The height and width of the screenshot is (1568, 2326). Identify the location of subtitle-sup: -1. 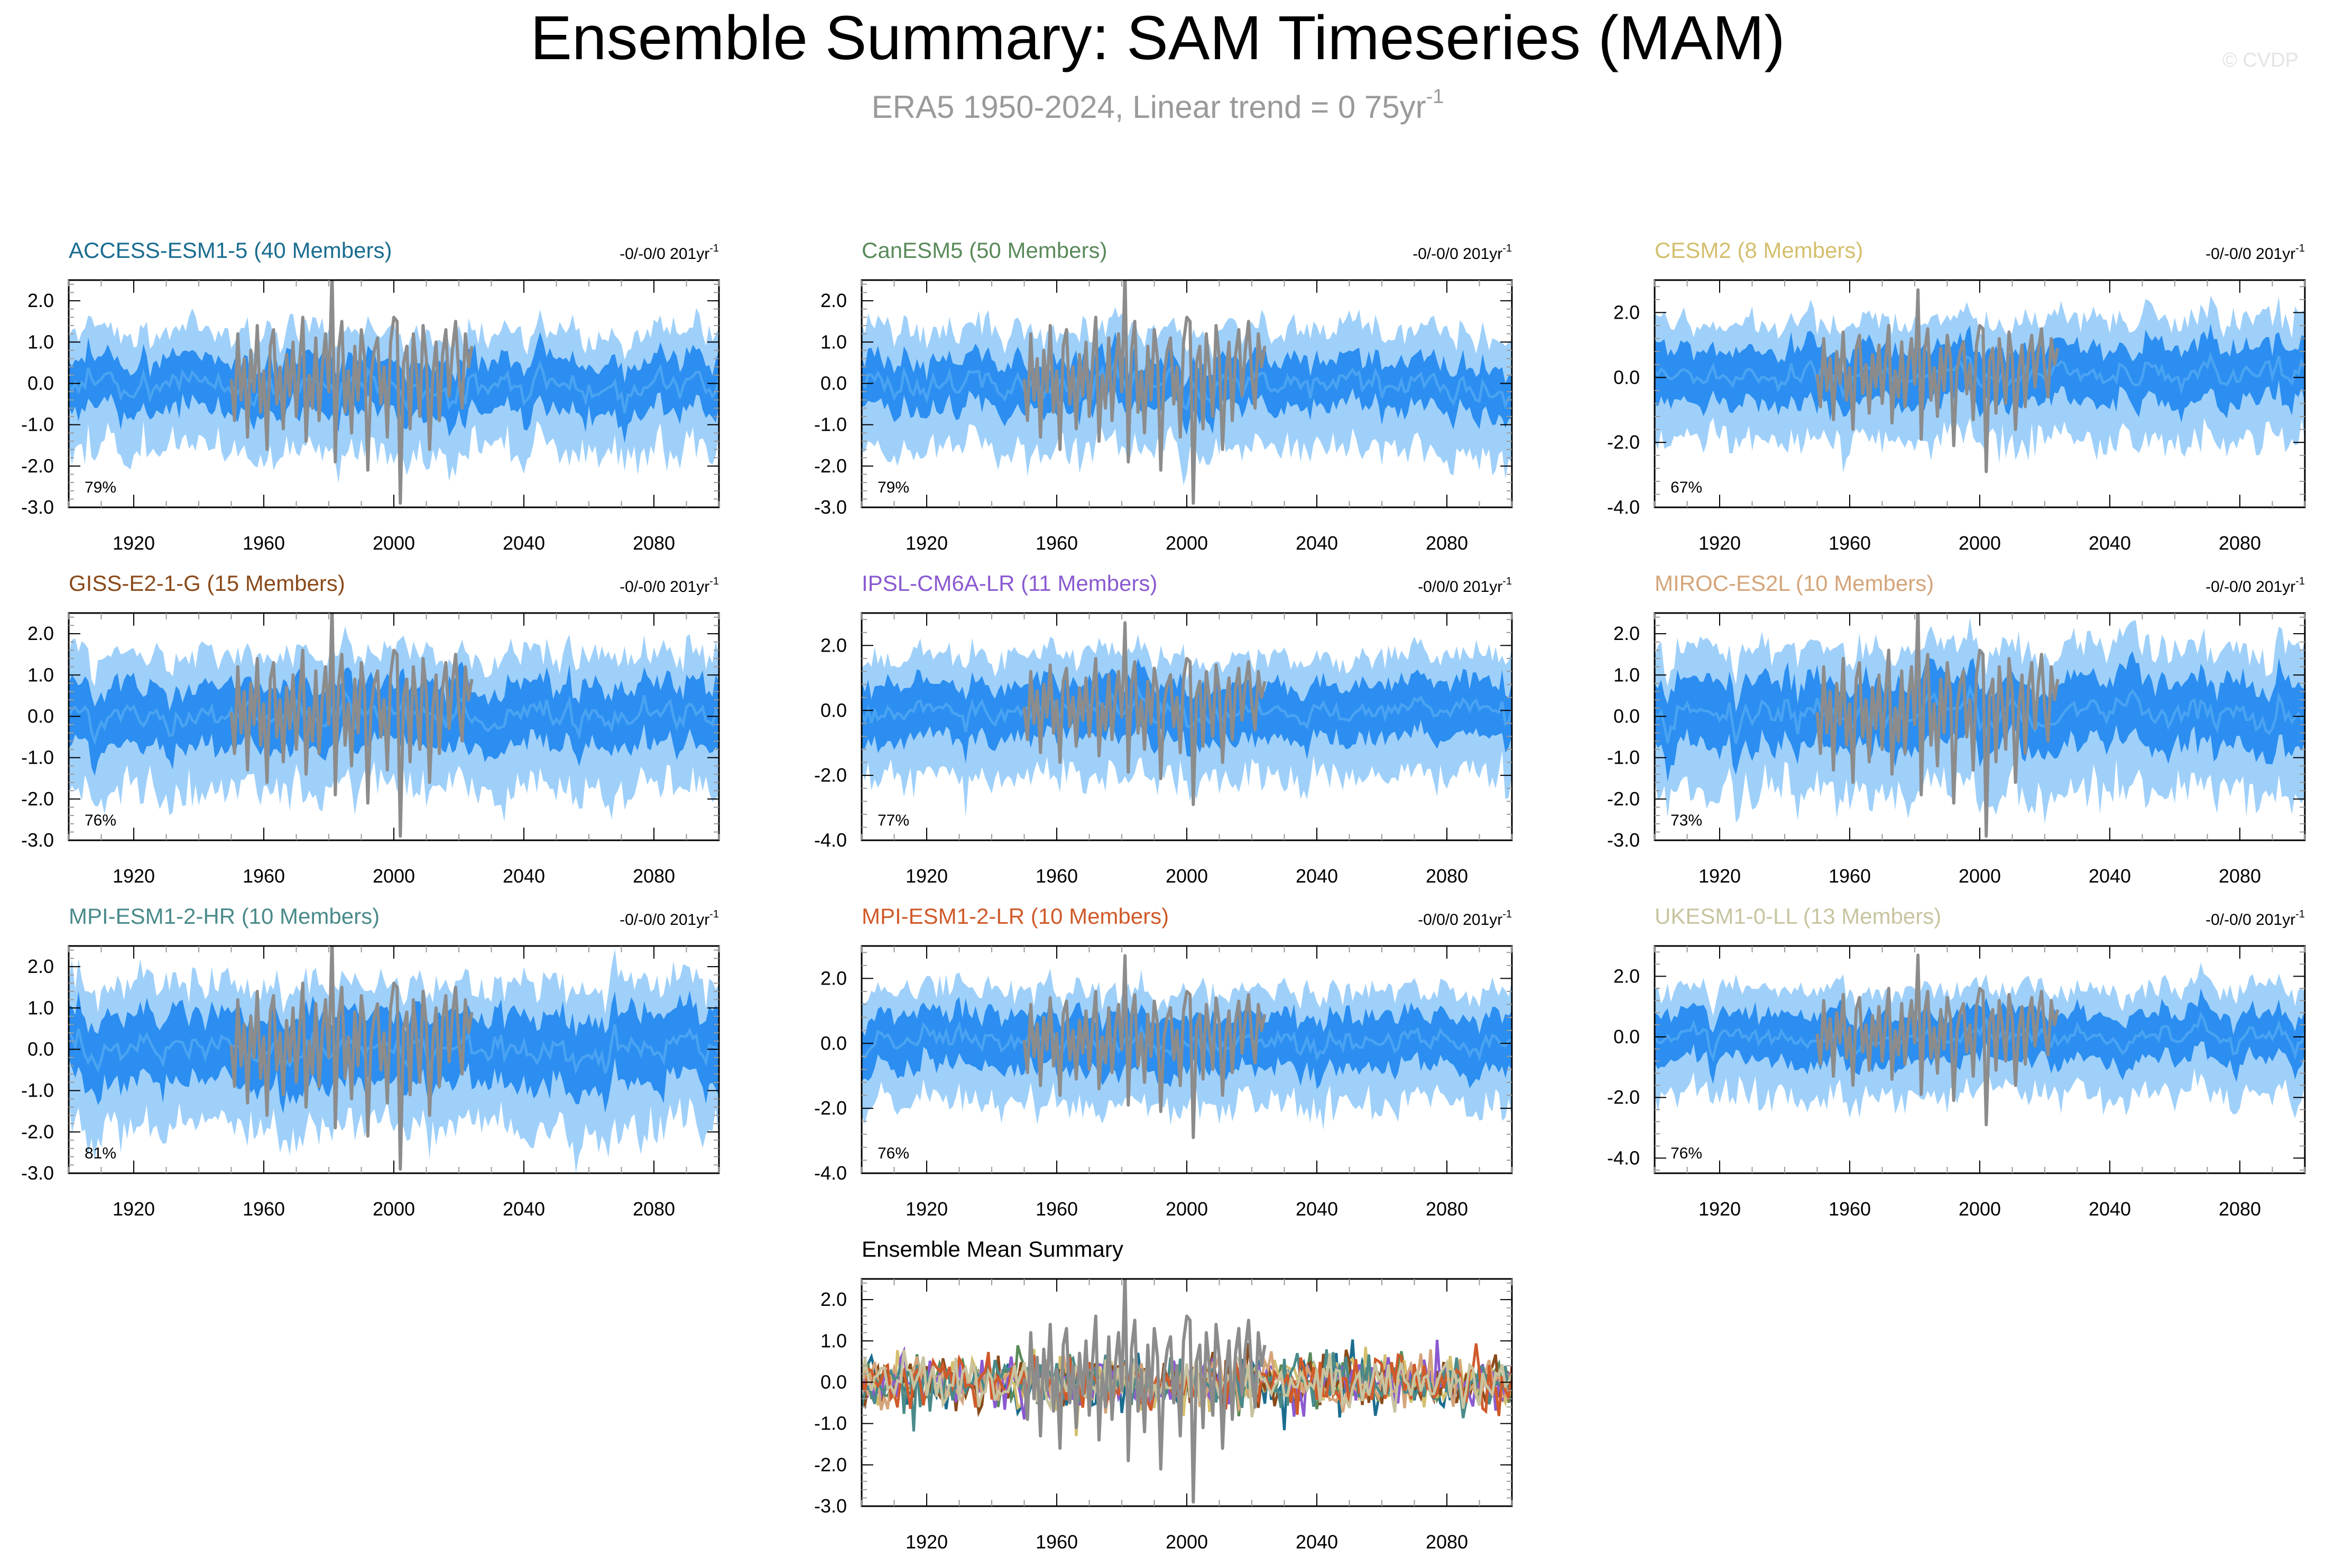
(1435, 97).